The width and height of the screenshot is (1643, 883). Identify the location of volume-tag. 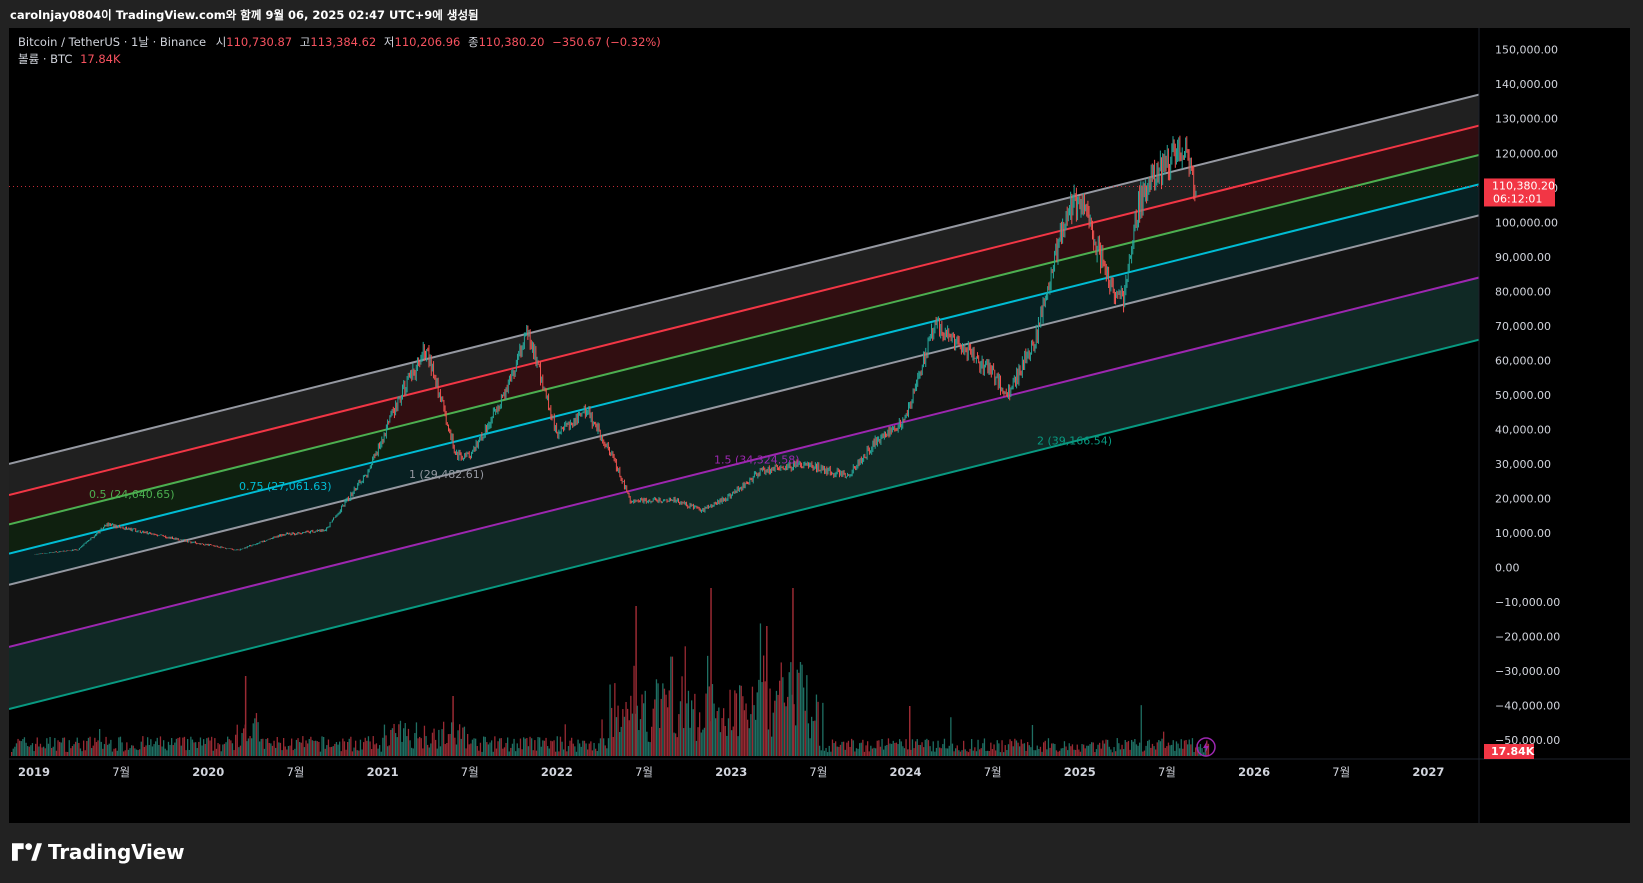
(1509, 751).